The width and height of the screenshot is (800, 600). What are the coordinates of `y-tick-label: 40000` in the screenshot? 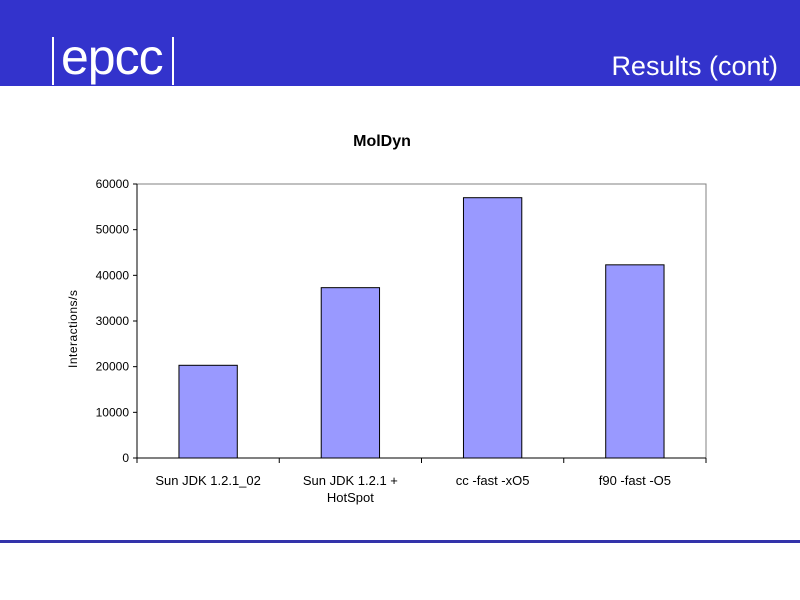 It's located at (113, 275).